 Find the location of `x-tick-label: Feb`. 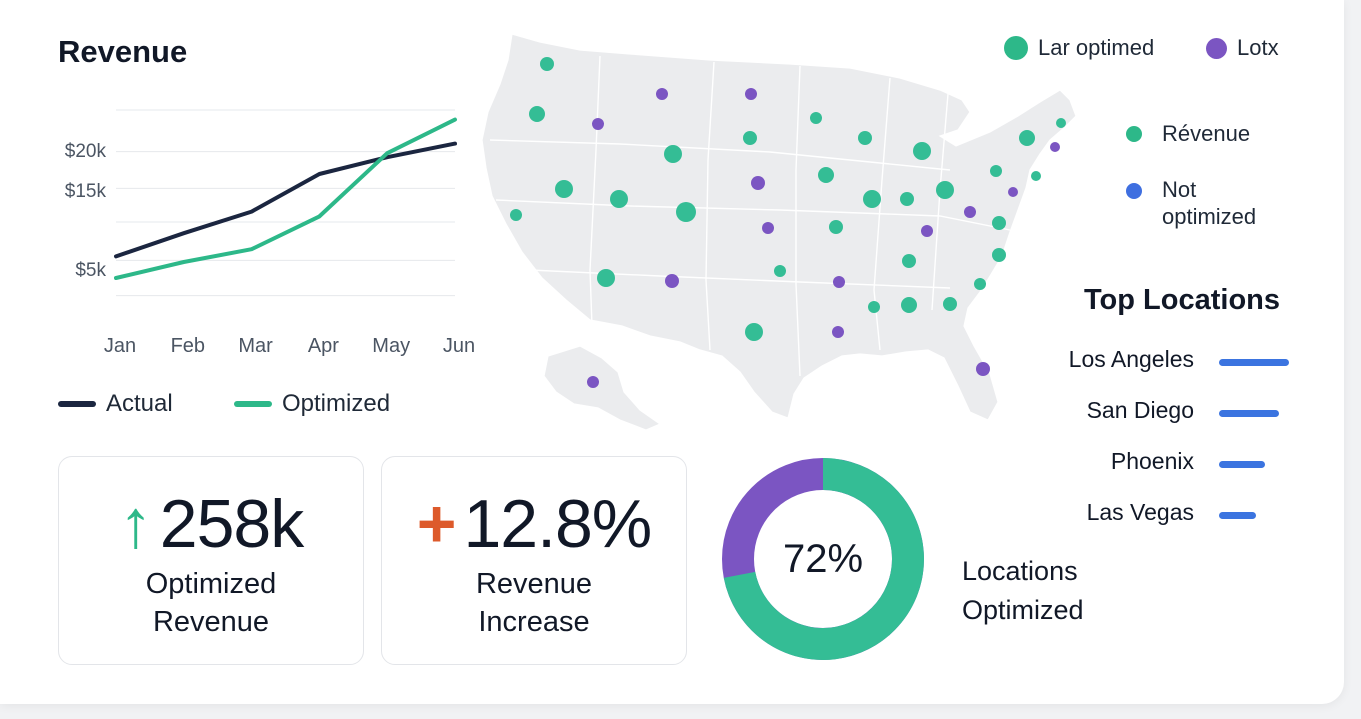

x-tick-label: Feb is located at coordinates (188, 346).